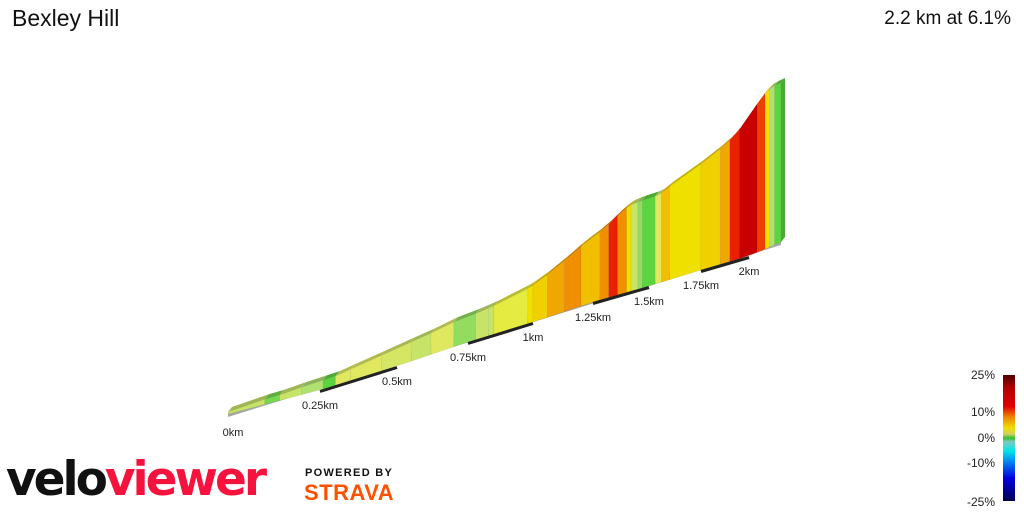 This screenshot has height=512, width=1024. Describe the element at coordinates (233, 433) in the screenshot. I see `distance-tick-label: 0km` at that location.